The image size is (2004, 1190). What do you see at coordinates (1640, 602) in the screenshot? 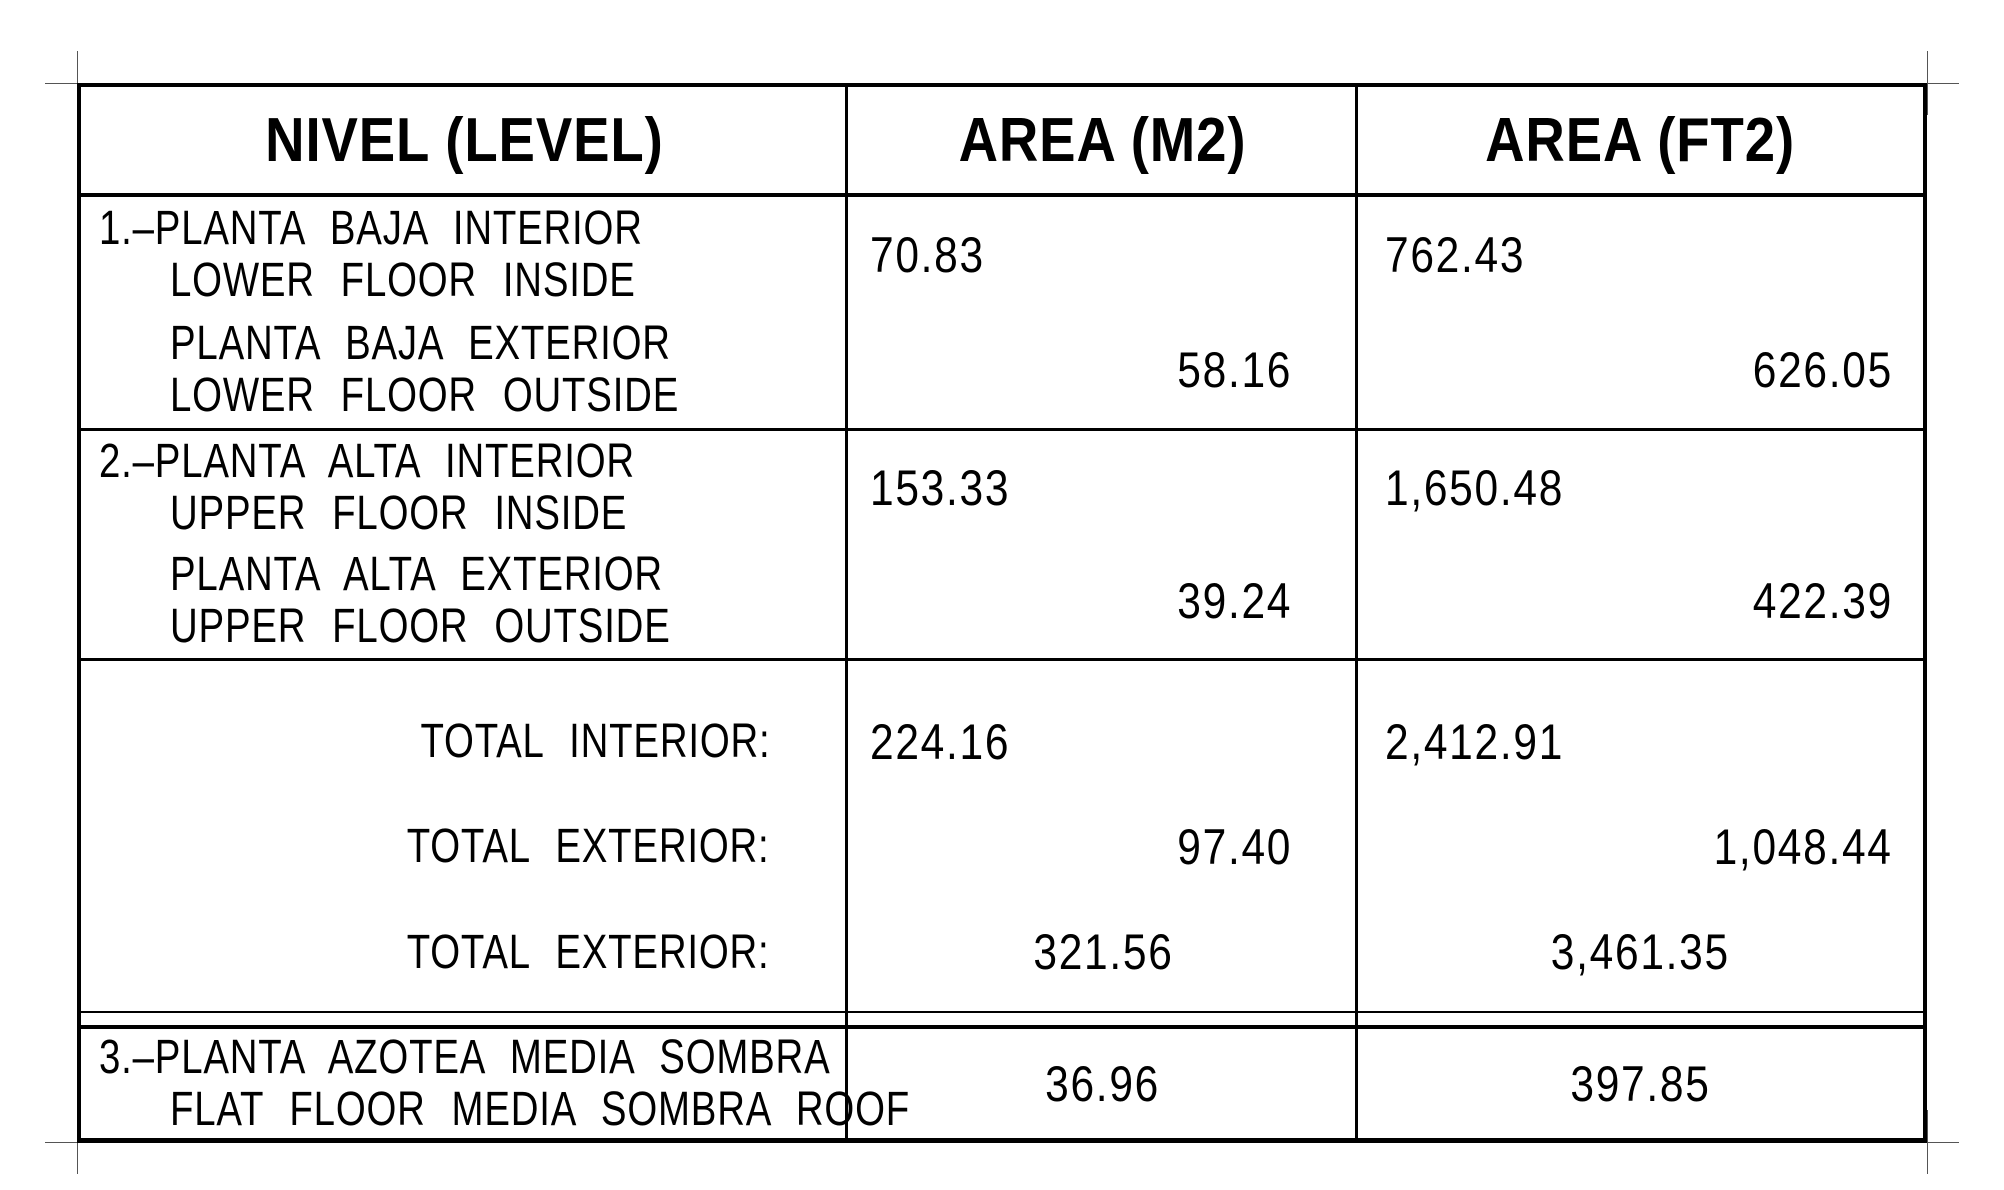
I see `area-ft2-cell: 422.39` at bounding box center [1640, 602].